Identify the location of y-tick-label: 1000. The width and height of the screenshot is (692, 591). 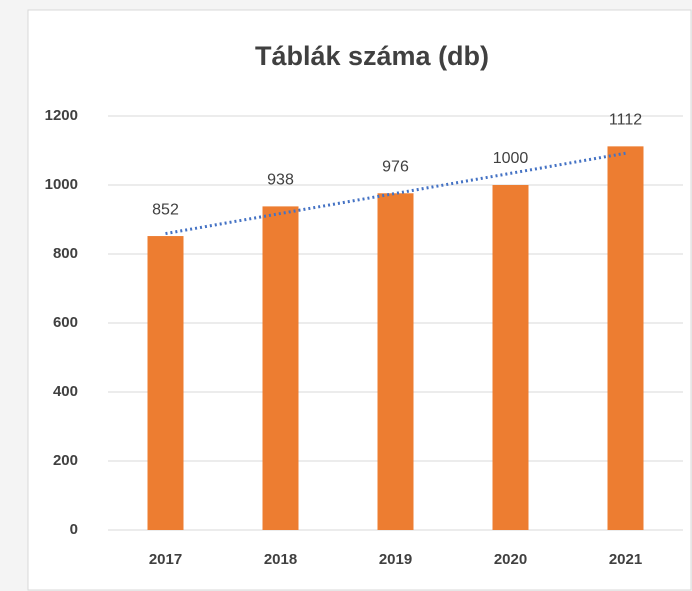
(61, 184).